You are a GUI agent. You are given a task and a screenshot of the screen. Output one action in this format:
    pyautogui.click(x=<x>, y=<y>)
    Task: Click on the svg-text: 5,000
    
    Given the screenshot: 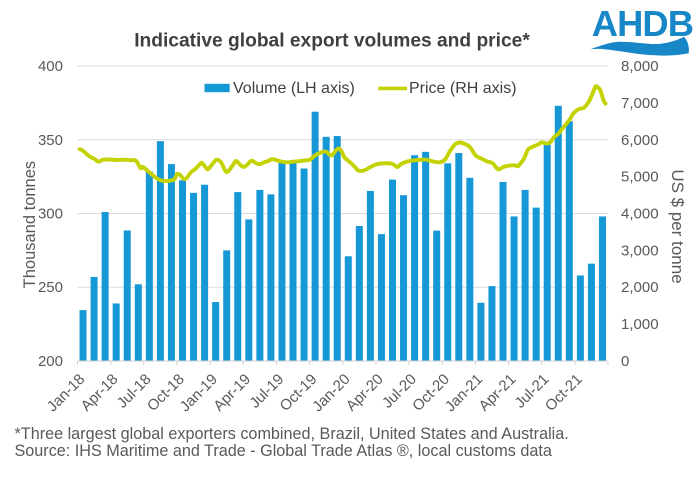 What is the action you would take?
    pyautogui.click(x=640, y=177)
    